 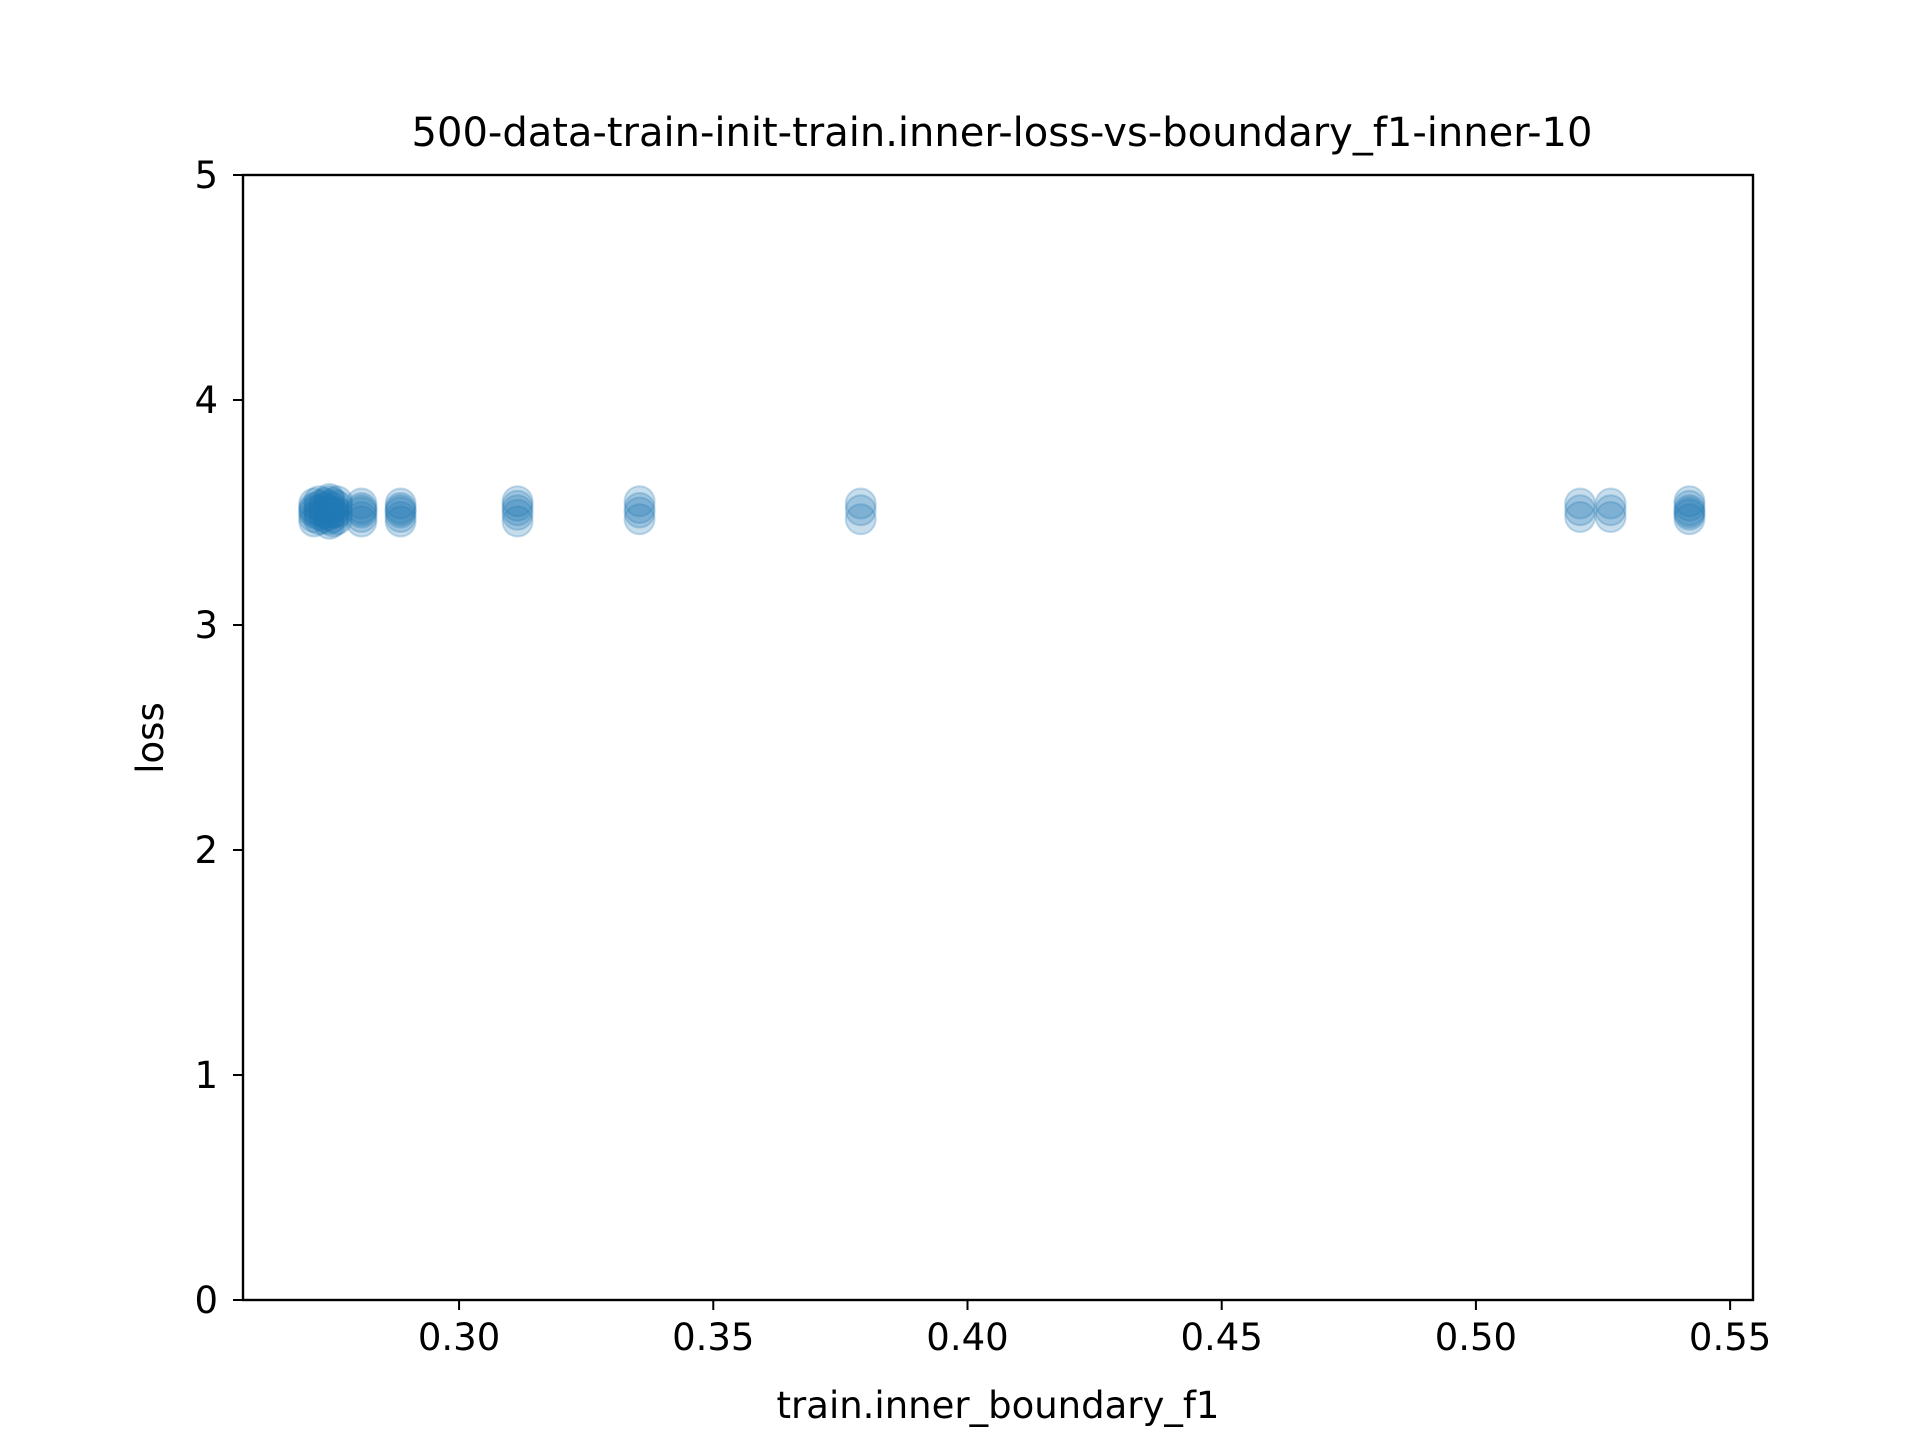 What do you see at coordinates (206, 1075) in the screenshot?
I see `y-tick-label: 1` at bounding box center [206, 1075].